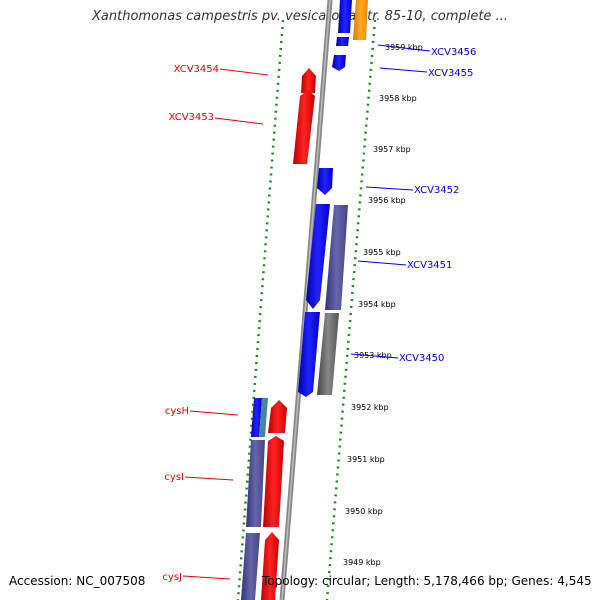 The width and height of the screenshot is (600, 600). I want to click on ruler-tick-label: 3957 kbp, so click(392, 149).